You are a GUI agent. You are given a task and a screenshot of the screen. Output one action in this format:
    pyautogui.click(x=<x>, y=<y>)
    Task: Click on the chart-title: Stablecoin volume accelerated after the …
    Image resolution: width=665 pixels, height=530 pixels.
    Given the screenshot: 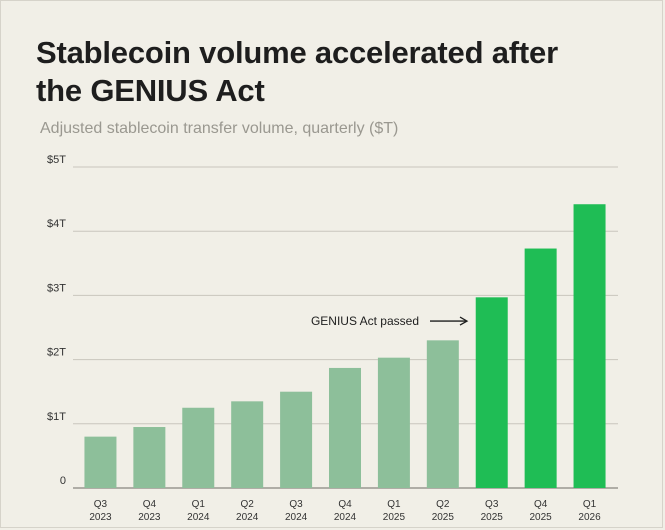 What is the action you would take?
    pyautogui.click(x=346, y=72)
    